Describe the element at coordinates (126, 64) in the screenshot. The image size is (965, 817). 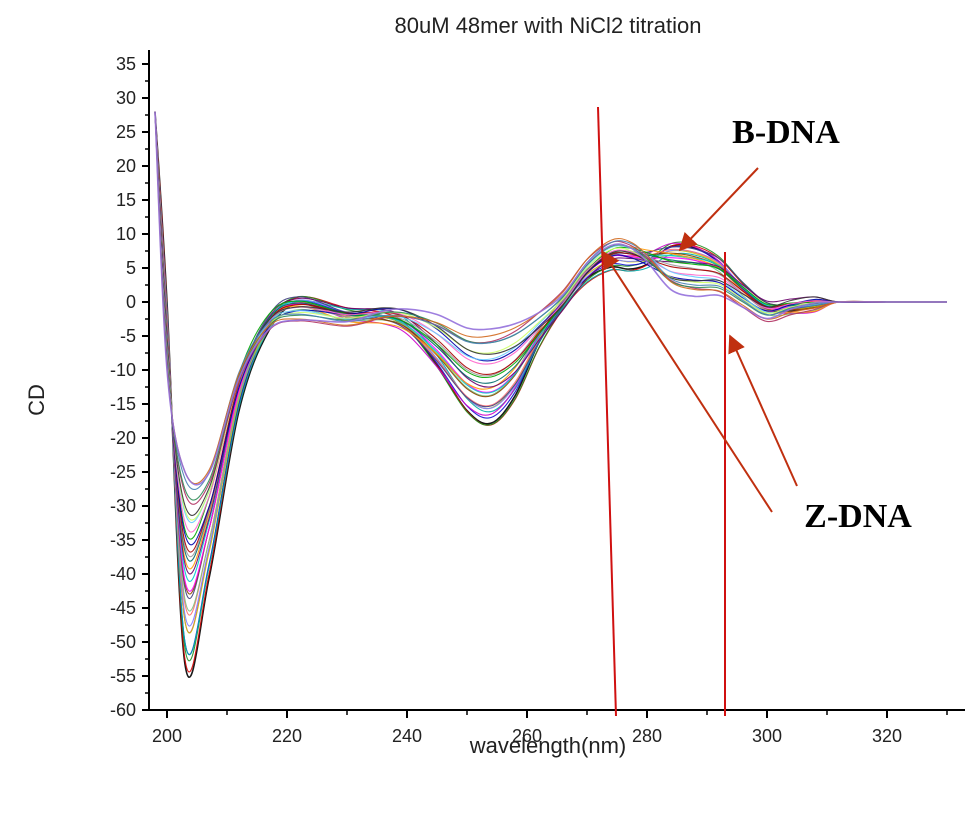
I see `y-tick-label: 35` at that location.